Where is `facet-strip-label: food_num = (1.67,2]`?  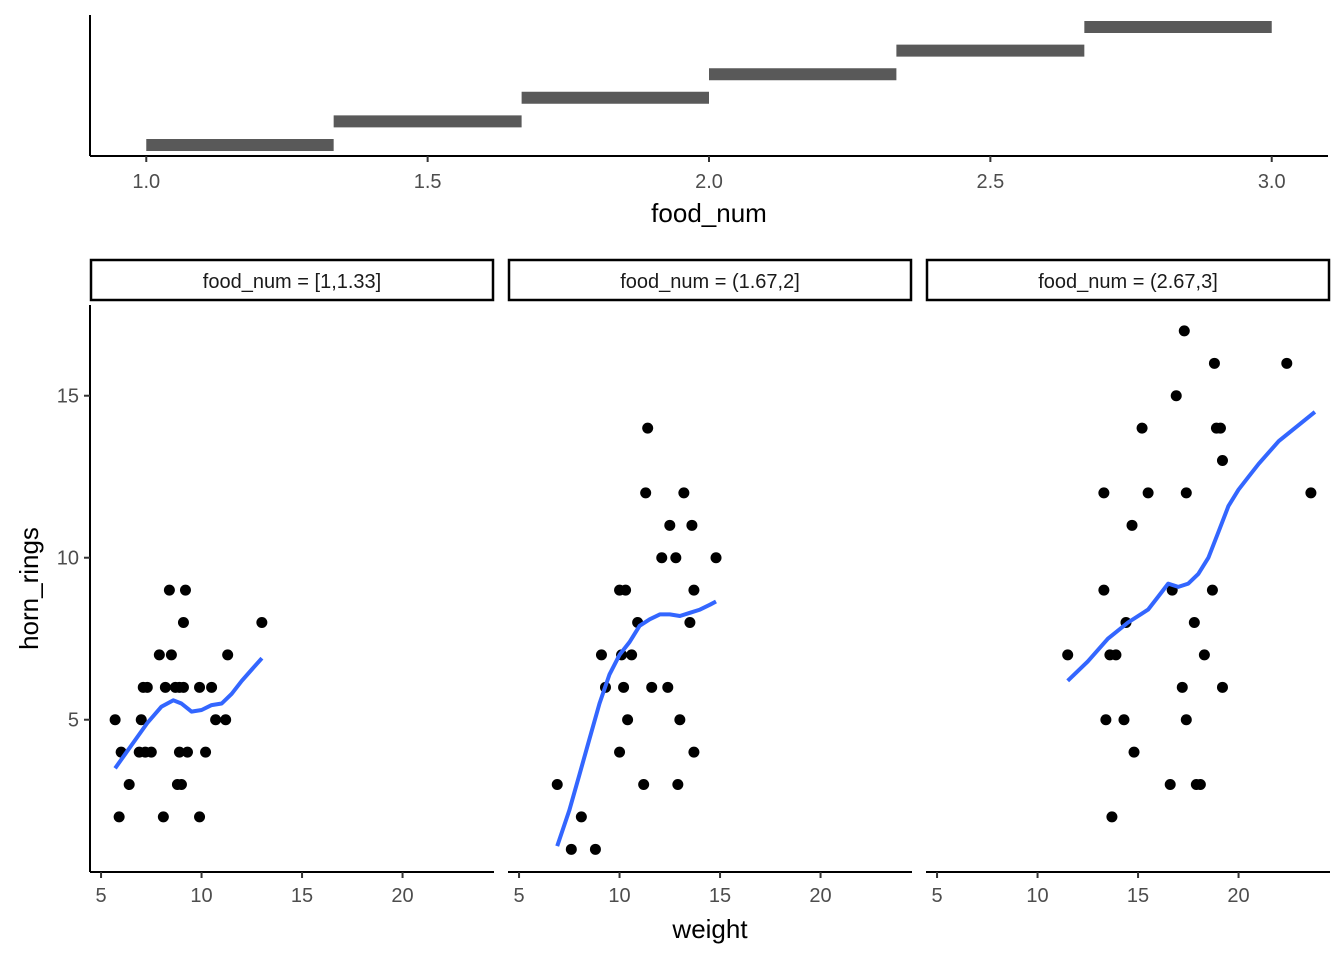
facet-strip-label: food_num = (1.67,2] is located at coordinates (710, 282).